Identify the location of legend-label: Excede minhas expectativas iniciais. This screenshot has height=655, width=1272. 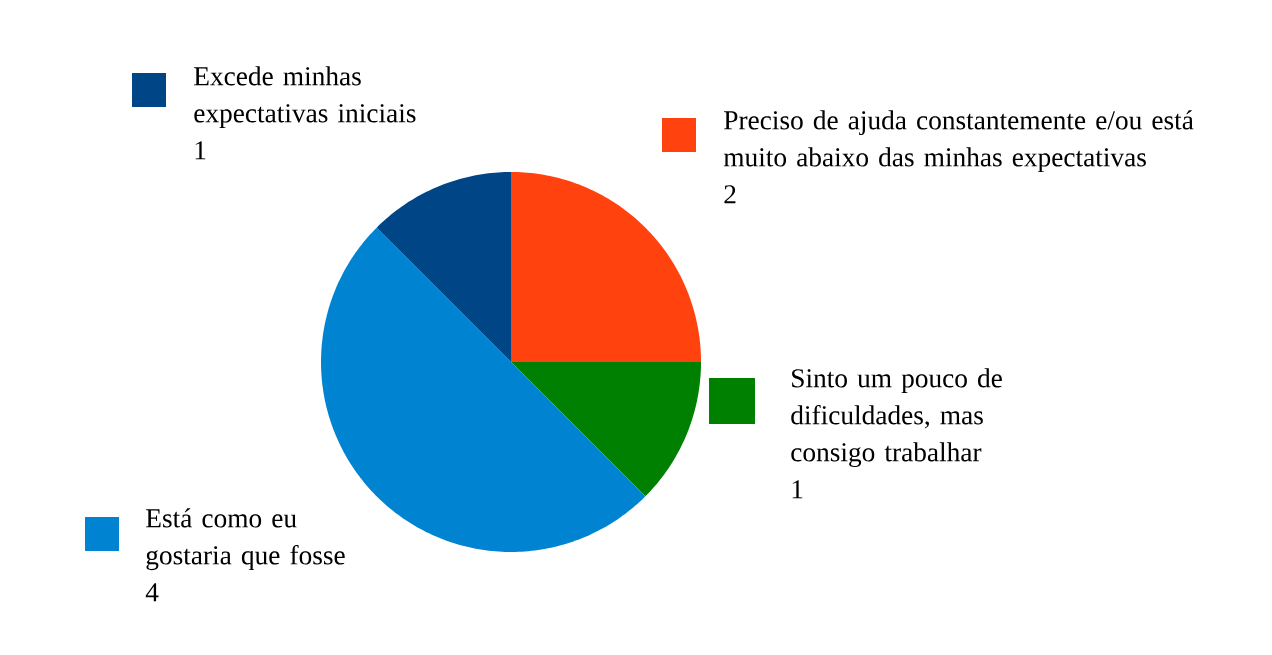
(305, 97).